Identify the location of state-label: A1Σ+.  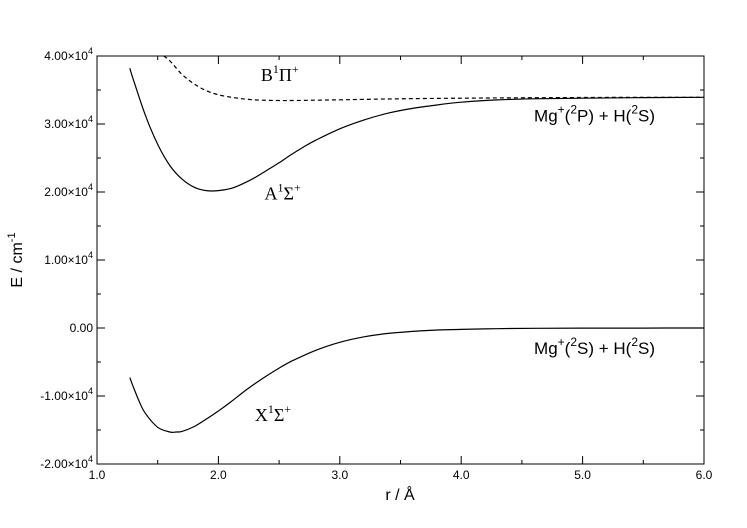
(283, 191).